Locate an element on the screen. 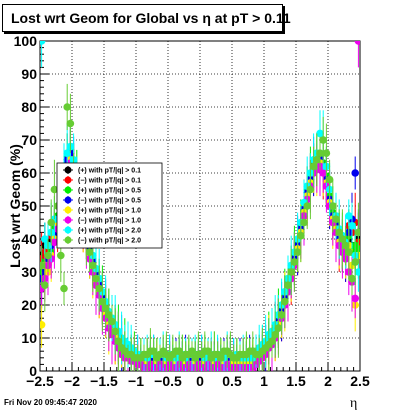 The width and height of the screenshot is (400, 412). legend-label: (+) with pT/|q| > 1.0 is located at coordinates (109, 211).